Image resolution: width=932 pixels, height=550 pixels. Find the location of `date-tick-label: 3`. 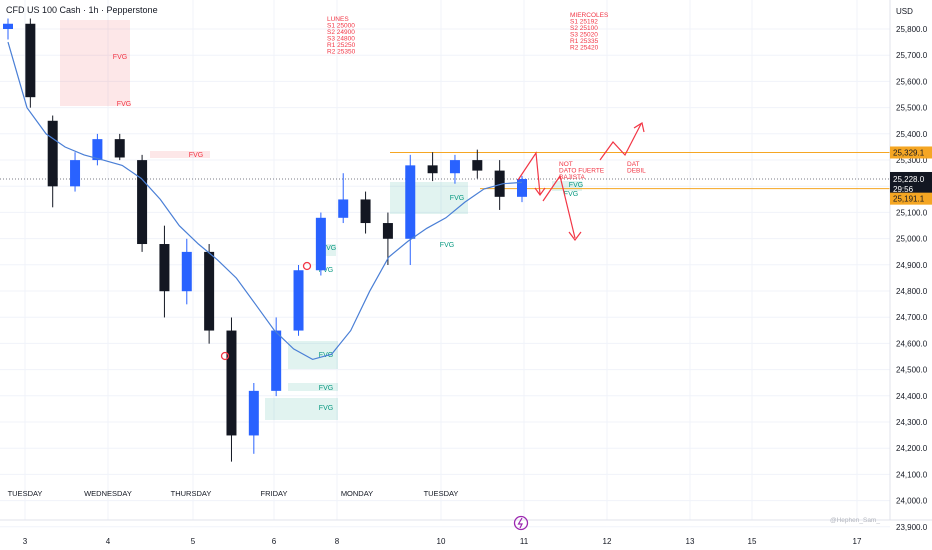

date-tick-label: 3 is located at coordinates (25, 541).